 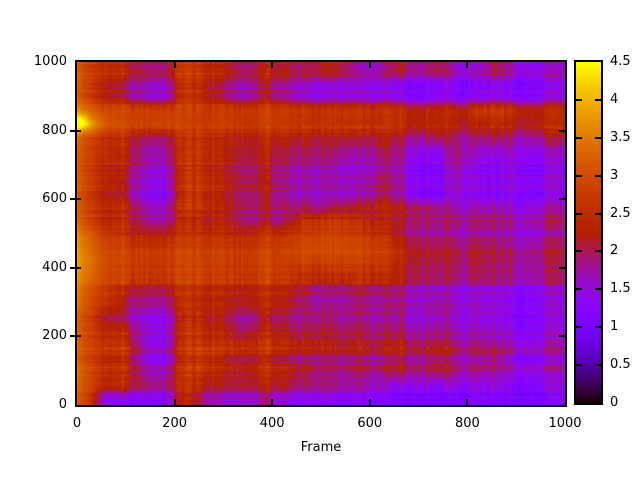 What do you see at coordinates (174, 423) in the screenshot?
I see `x-tick-label: 200` at bounding box center [174, 423].